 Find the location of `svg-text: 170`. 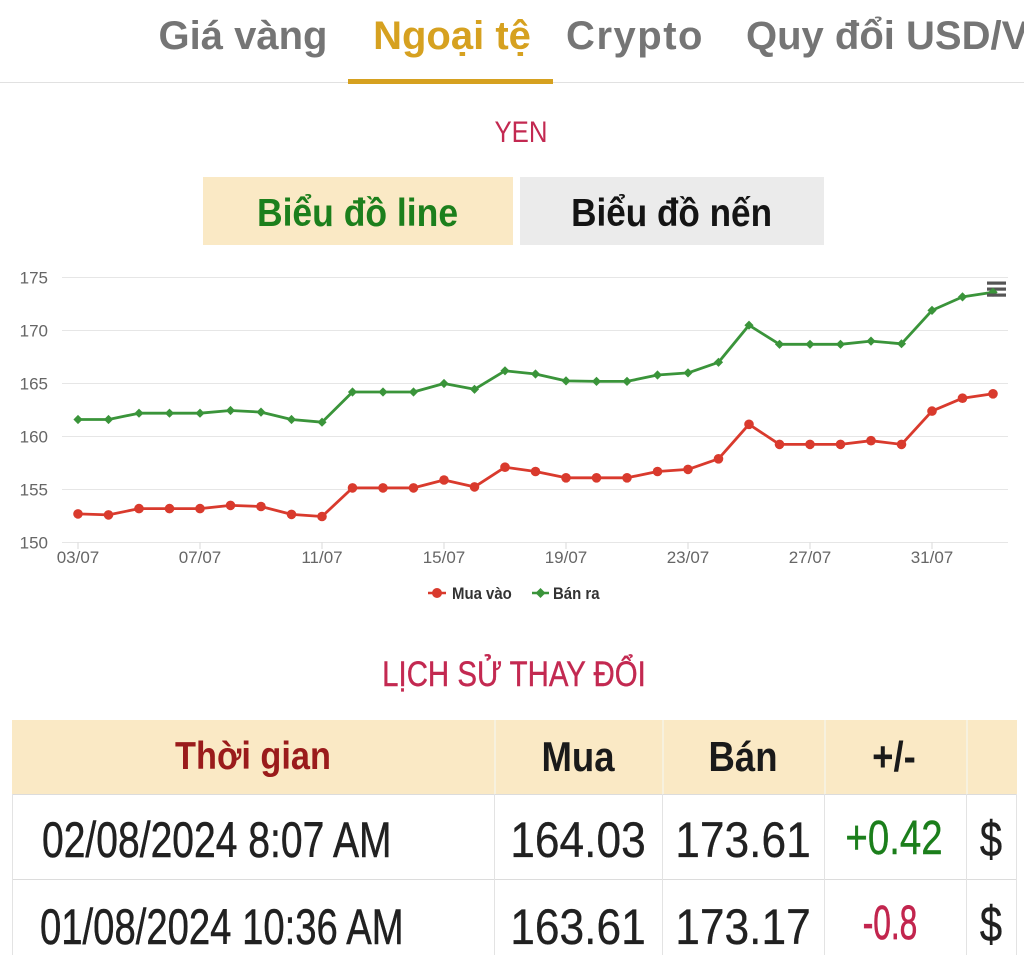

svg-text: 170 is located at coordinates (34, 331).